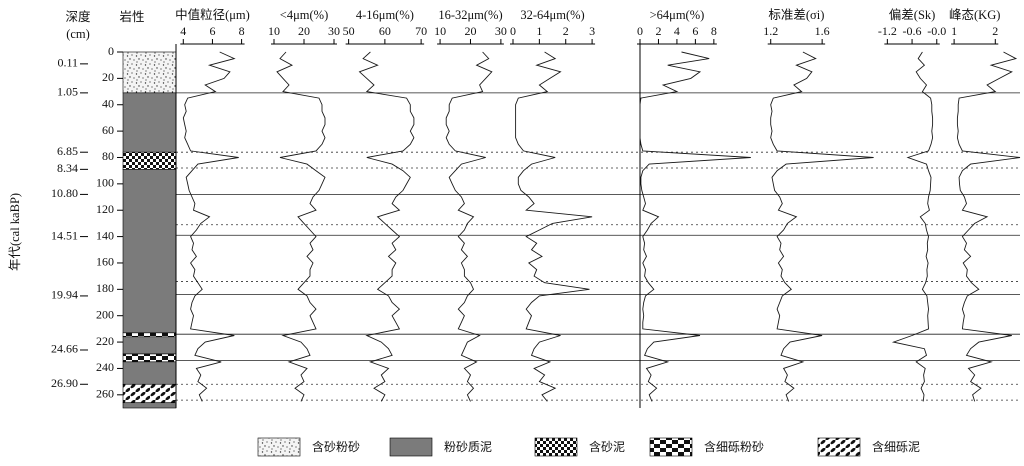 The width and height of the screenshot is (1024, 466). I want to click on panel-title: 标准差(σi), so click(796, 15).